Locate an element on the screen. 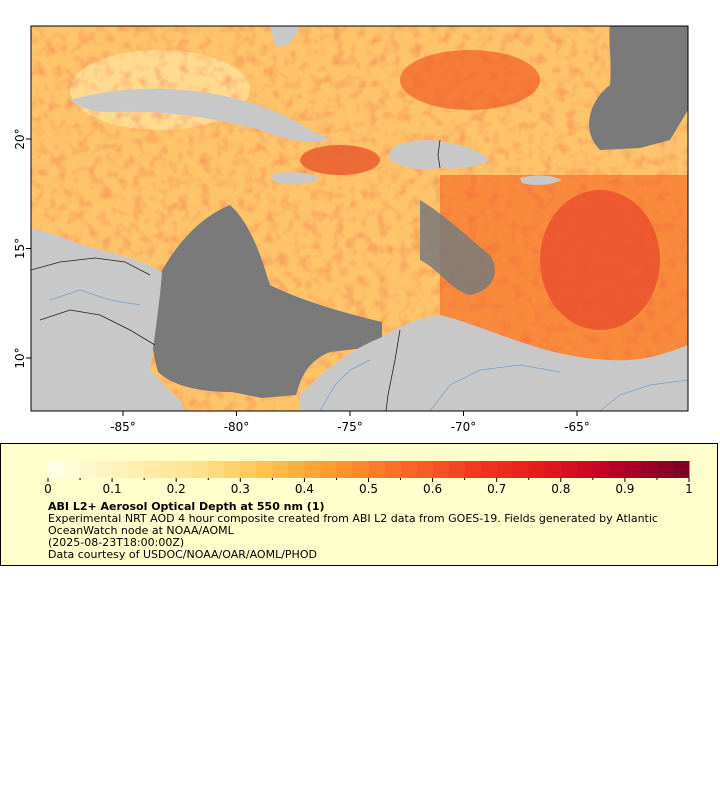 Image resolution: width=720 pixels, height=800 pixels. land-central-america is located at coordinates (108, 319).